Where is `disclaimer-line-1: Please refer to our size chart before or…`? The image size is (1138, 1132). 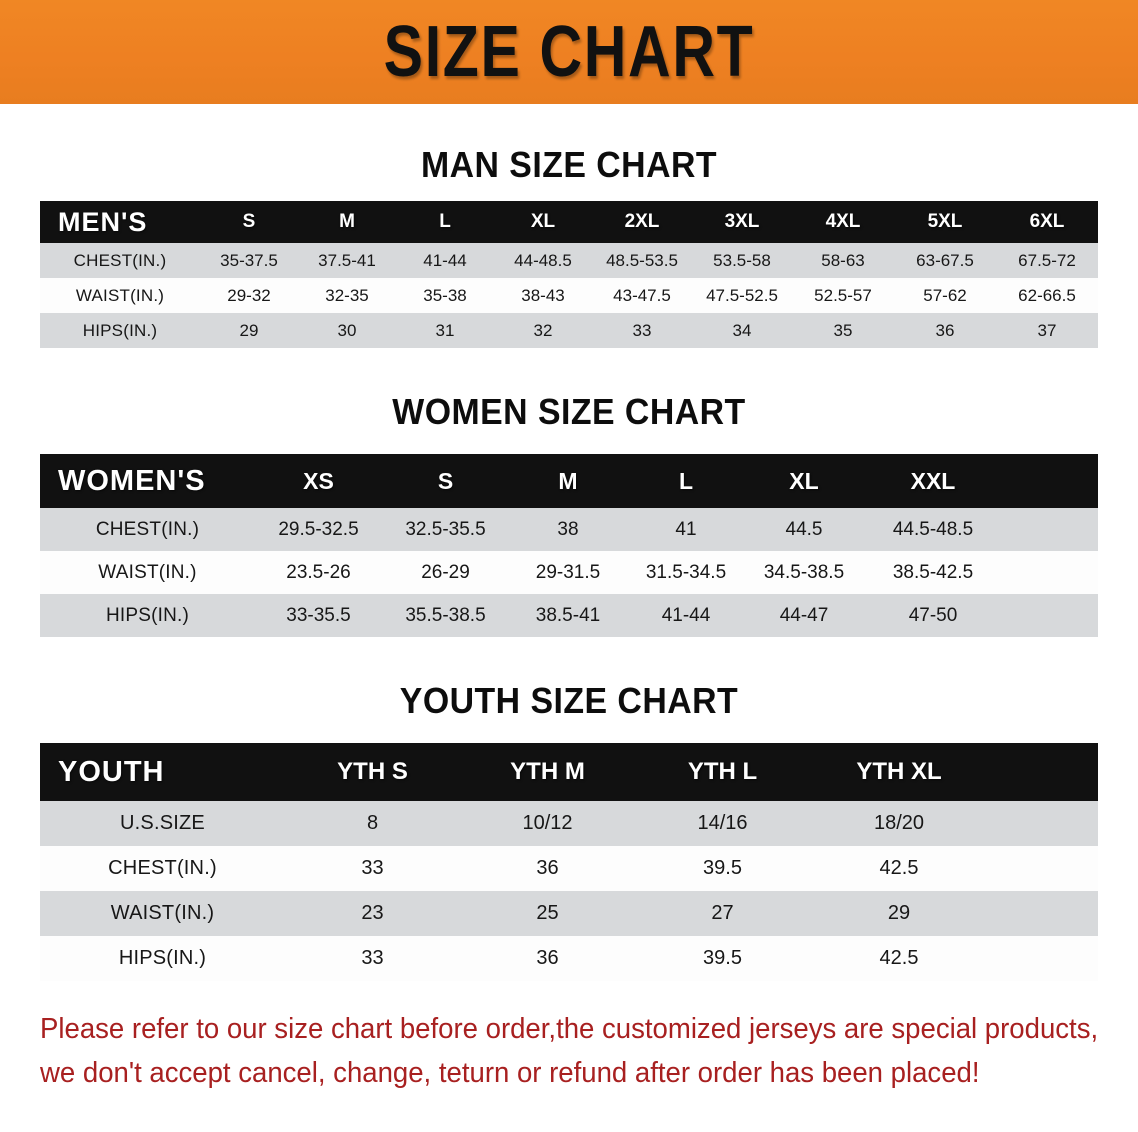 disclaimer-line-1: Please refer to our size chart before or… is located at coordinates (569, 1029).